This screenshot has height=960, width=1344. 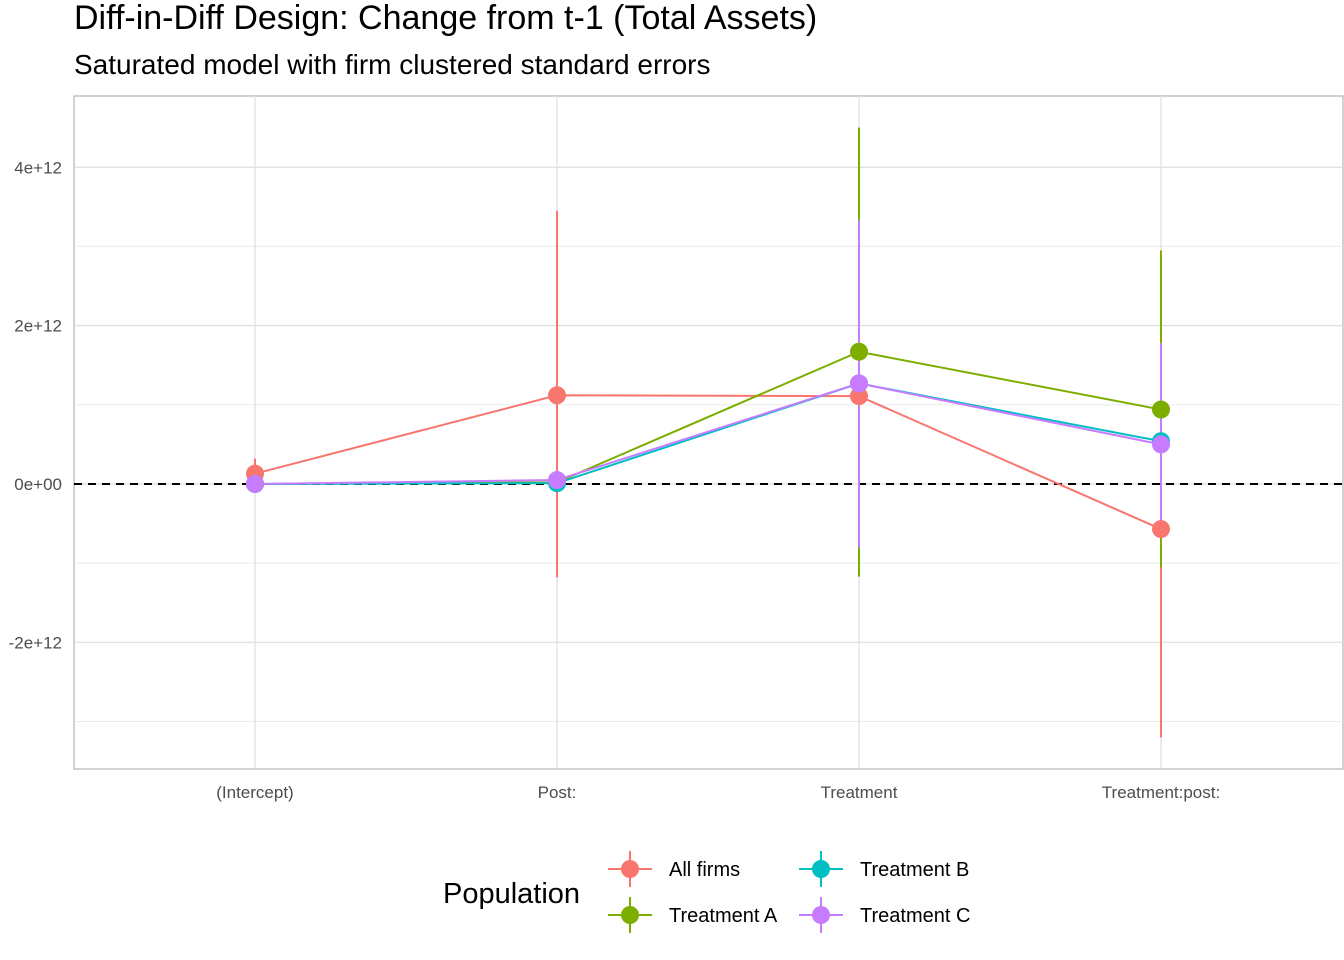 I want to click on legend-label: Treatment A, so click(x=723, y=916).